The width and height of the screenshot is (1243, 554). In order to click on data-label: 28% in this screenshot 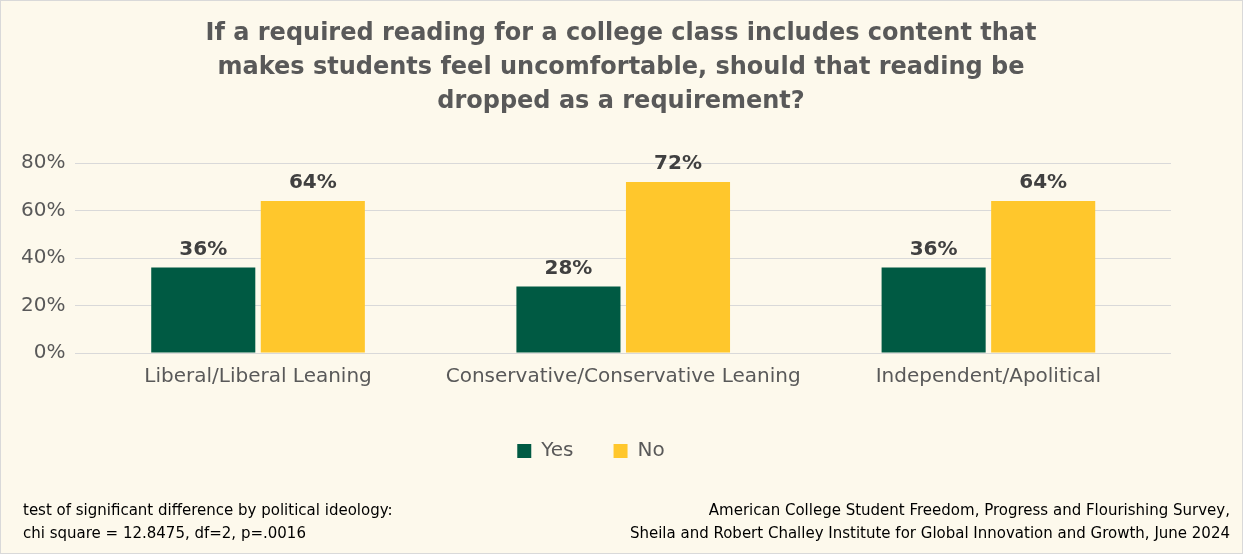, I will do `click(568, 266)`.